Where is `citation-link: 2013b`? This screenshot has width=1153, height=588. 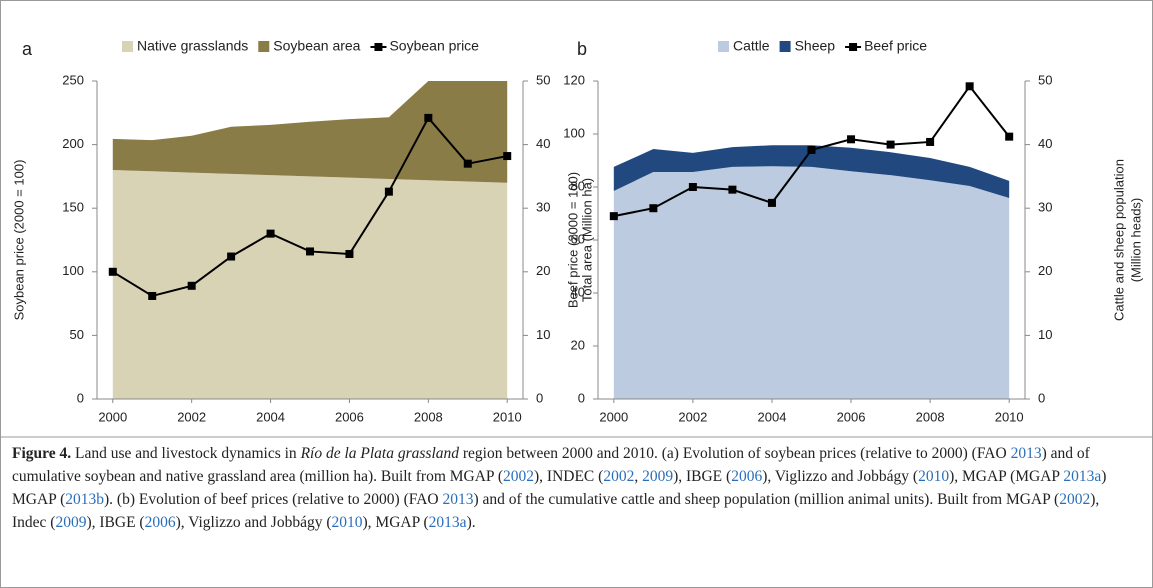
citation-link: 2013b is located at coordinates (85, 499).